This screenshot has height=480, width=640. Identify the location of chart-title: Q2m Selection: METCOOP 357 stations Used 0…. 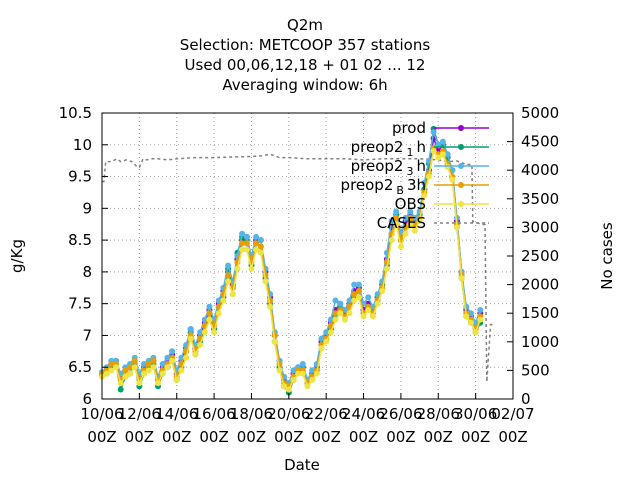
(305, 55).